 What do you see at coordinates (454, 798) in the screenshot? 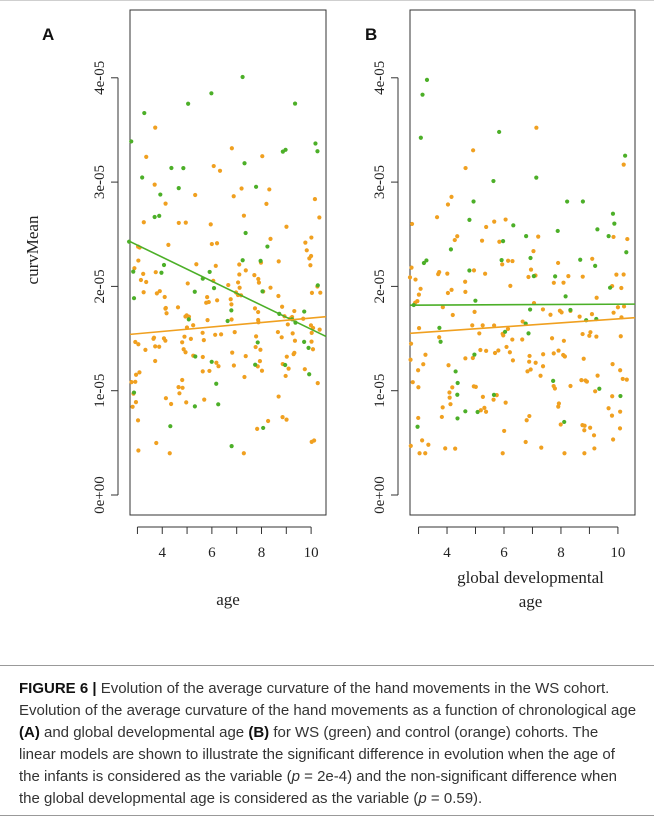
I see `caption-text-5: = 0.59).` at bounding box center [454, 798].